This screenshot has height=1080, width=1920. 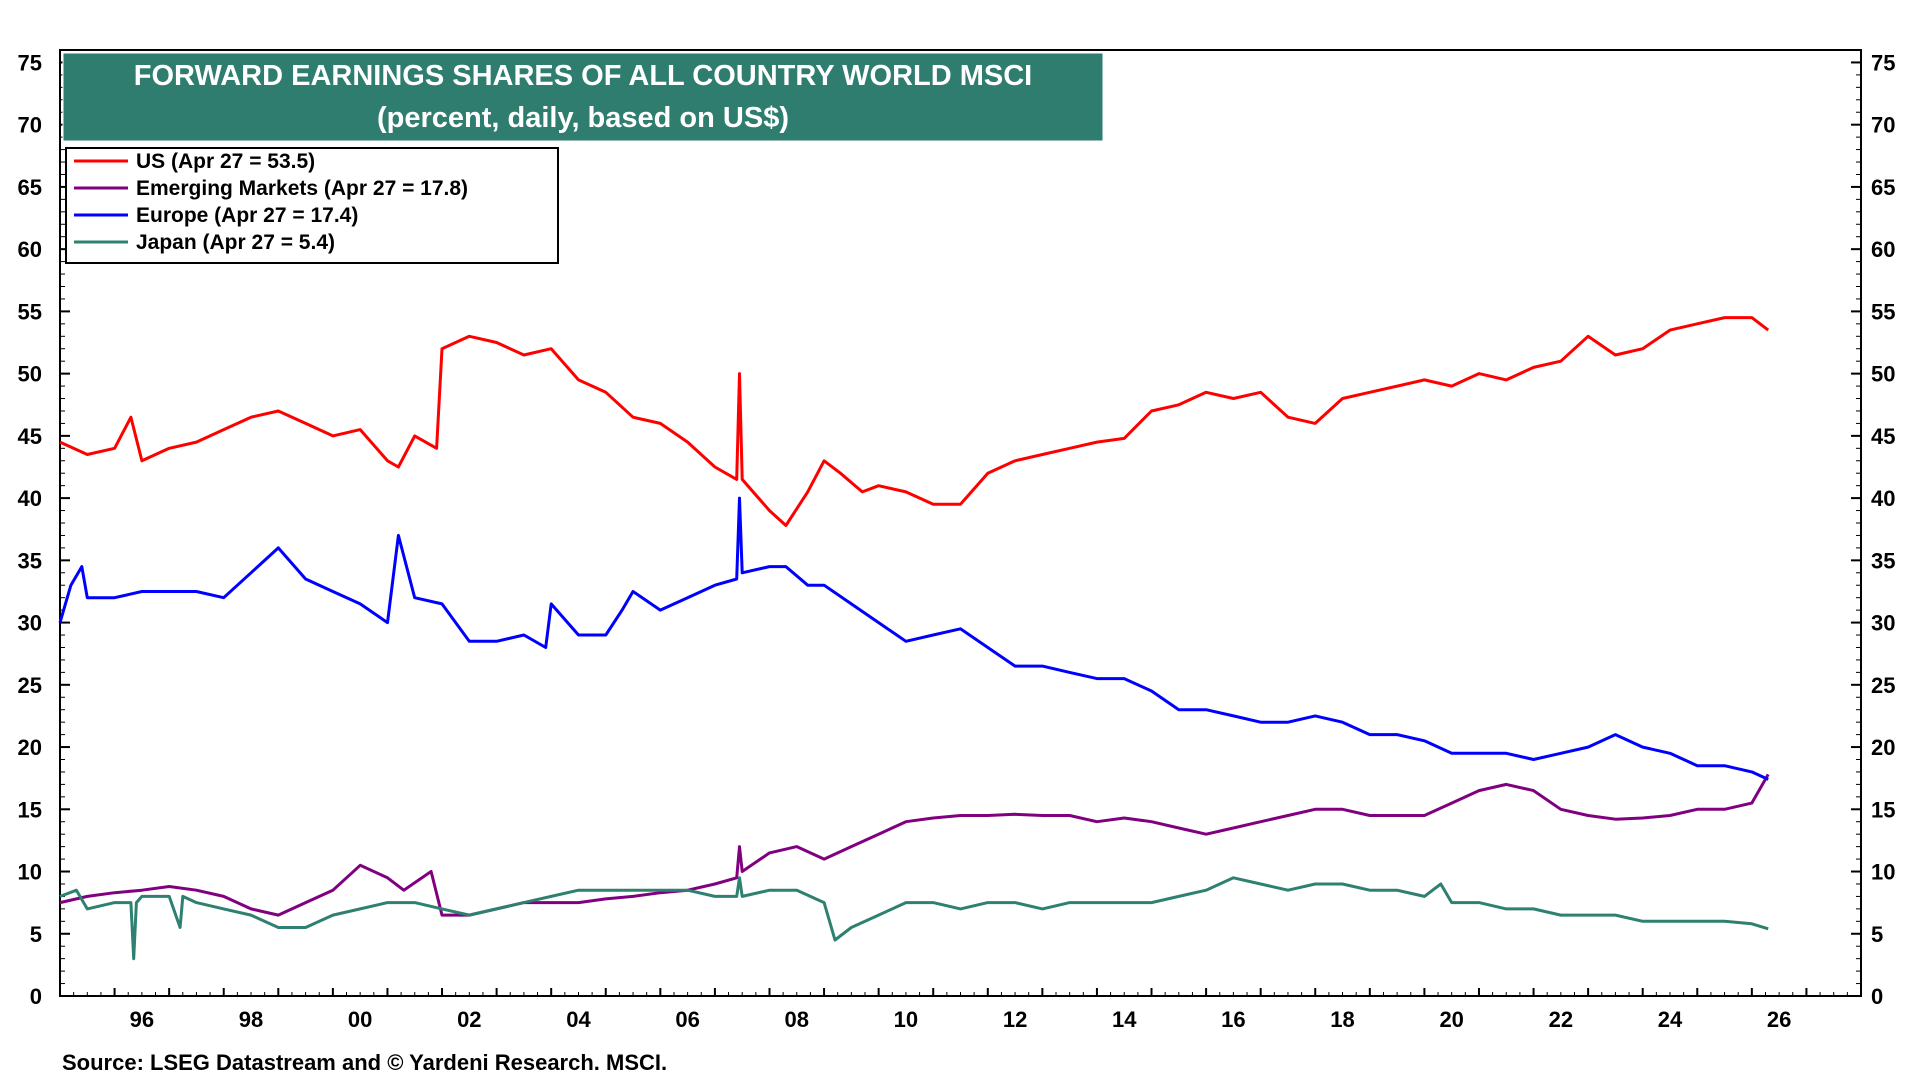 What do you see at coordinates (30, 747) in the screenshot?
I see `y-tick-label-left: 20` at bounding box center [30, 747].